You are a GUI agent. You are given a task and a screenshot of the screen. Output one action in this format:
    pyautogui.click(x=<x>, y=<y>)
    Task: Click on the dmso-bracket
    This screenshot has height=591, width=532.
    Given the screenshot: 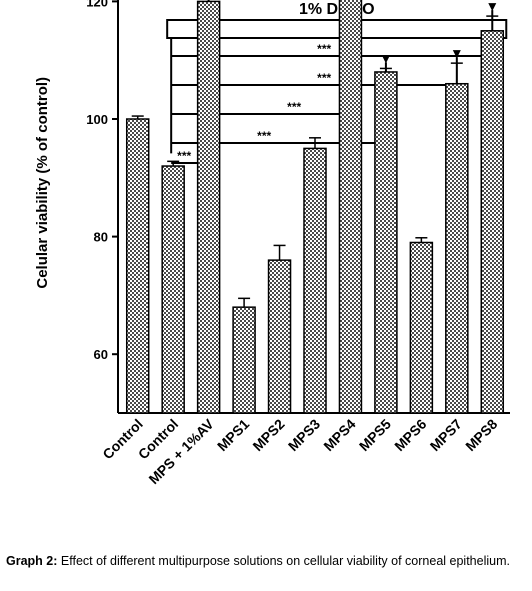 What is the action you would take?
    pyautogui.click(x=337, y=29)
    